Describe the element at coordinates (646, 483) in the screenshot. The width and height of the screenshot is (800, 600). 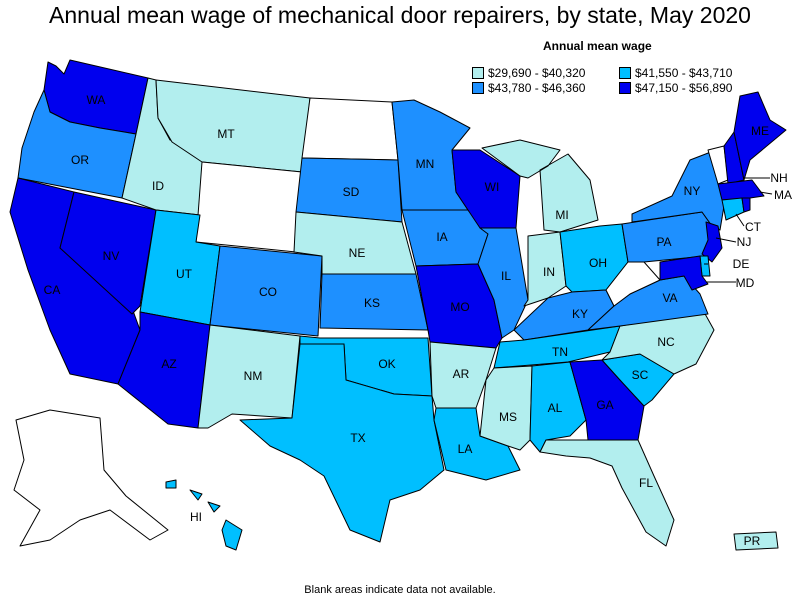
I see `state-label-FL: FL` at that location.